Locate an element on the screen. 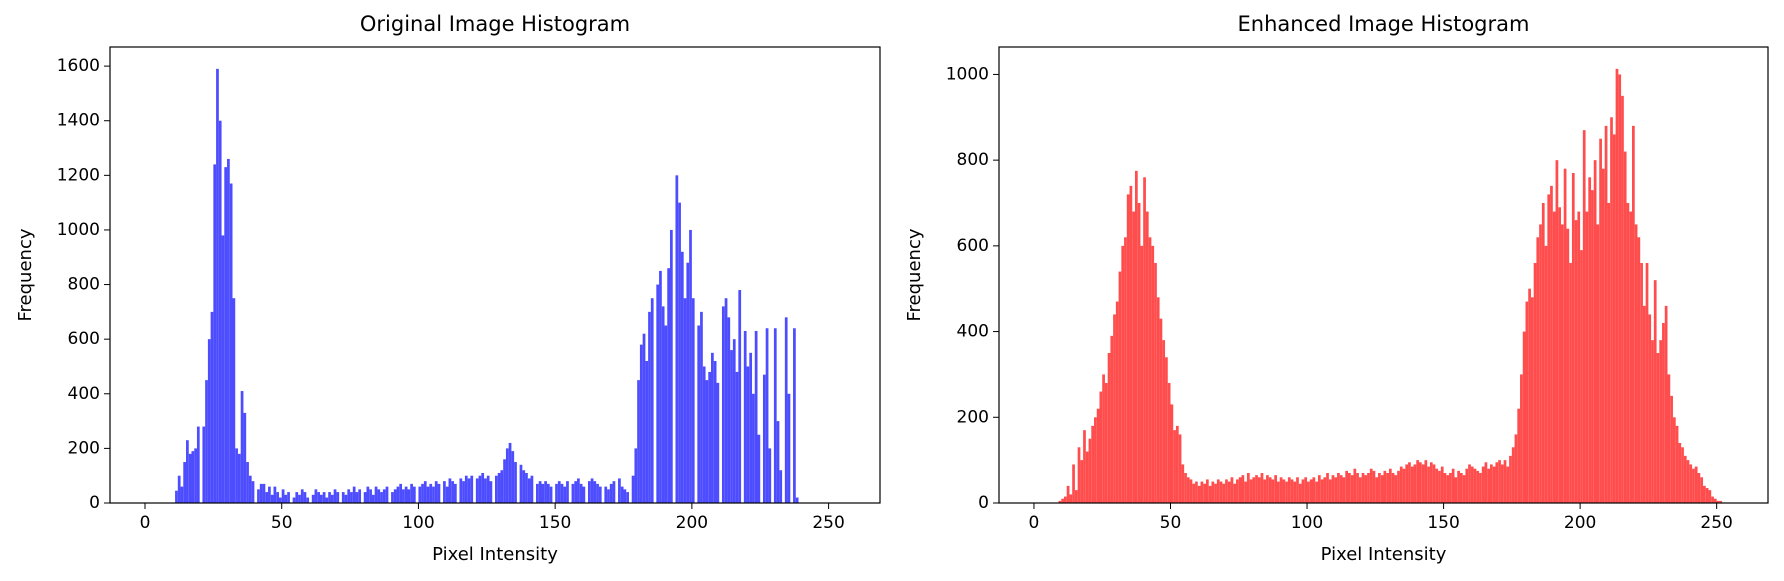  y-tick-label: 400 is located at coordinates (84, 394).